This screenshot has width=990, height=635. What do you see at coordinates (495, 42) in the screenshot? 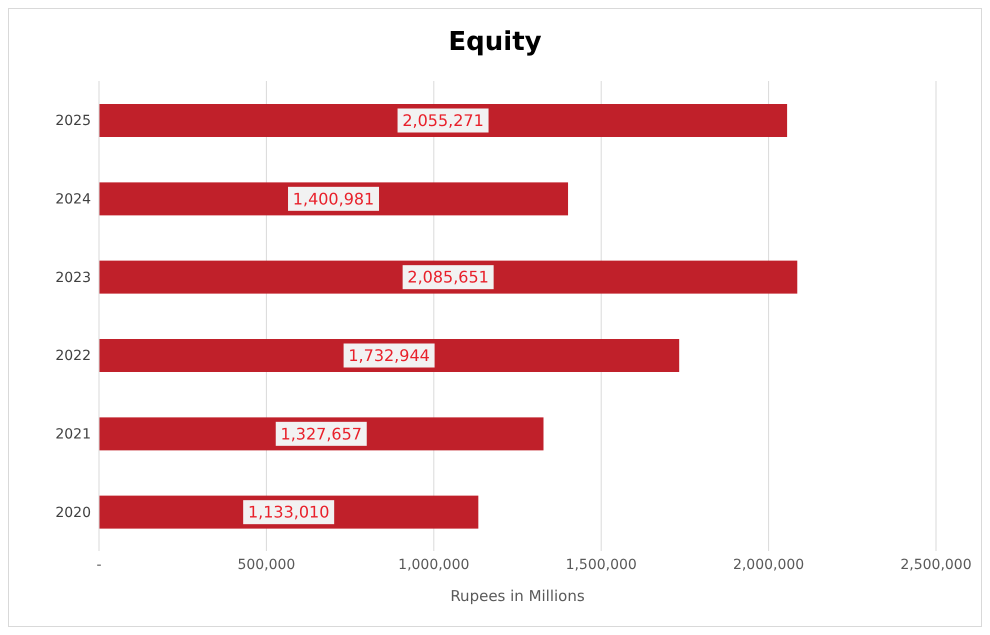
I see `chart-title: Equity` at bounding box center [495, 42].